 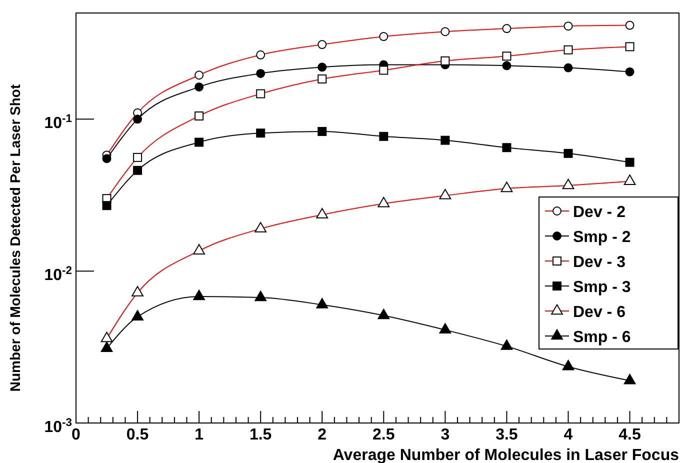 What do you see at coordinates (602, 287) in the screenshot?
I see `legend-label: Smp - 3` at bounding box center [602, 287].